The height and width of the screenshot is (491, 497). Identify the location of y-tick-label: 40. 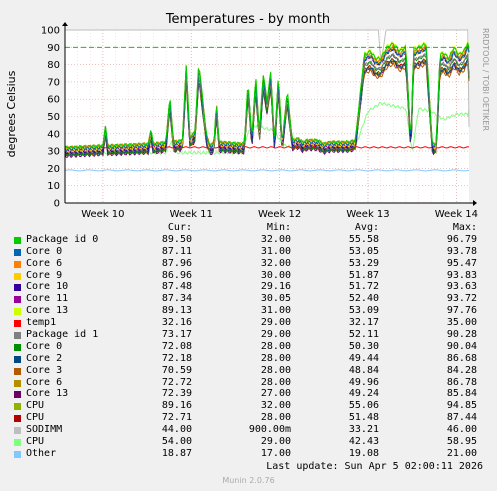
(53, 134).